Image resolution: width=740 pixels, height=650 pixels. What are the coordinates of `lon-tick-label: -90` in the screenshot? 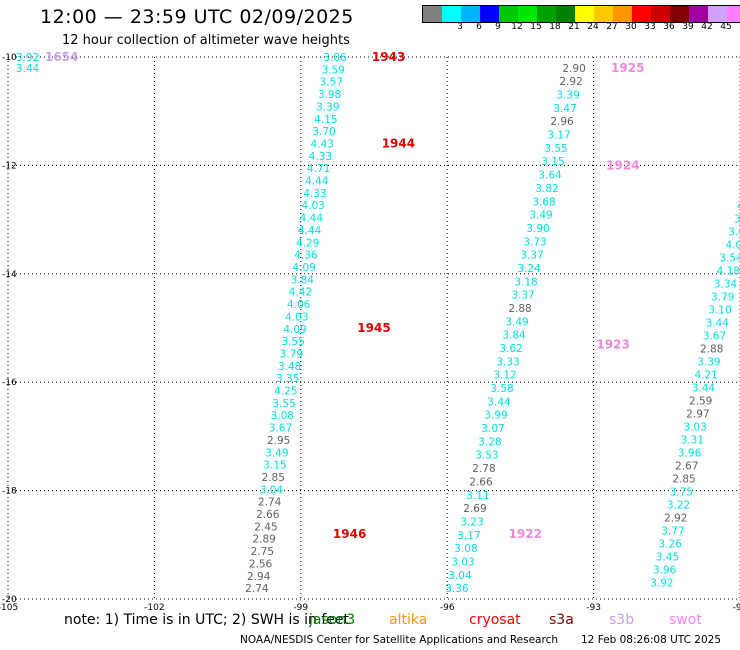 It's located at (736, 608).